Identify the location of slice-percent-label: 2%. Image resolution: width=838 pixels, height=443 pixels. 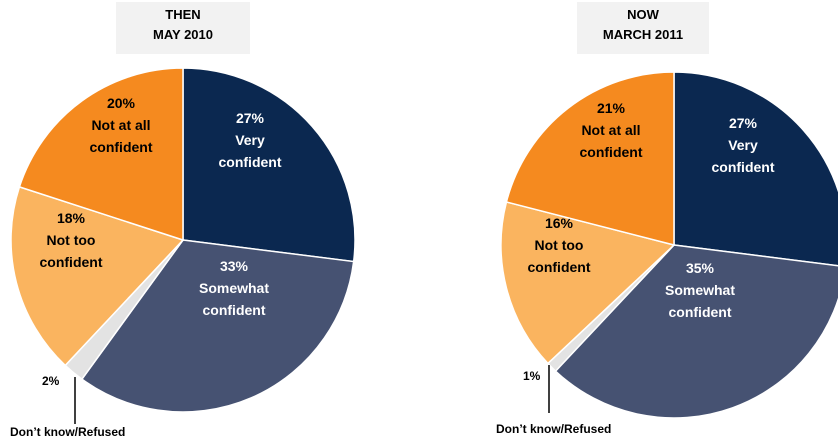
(51, 381).